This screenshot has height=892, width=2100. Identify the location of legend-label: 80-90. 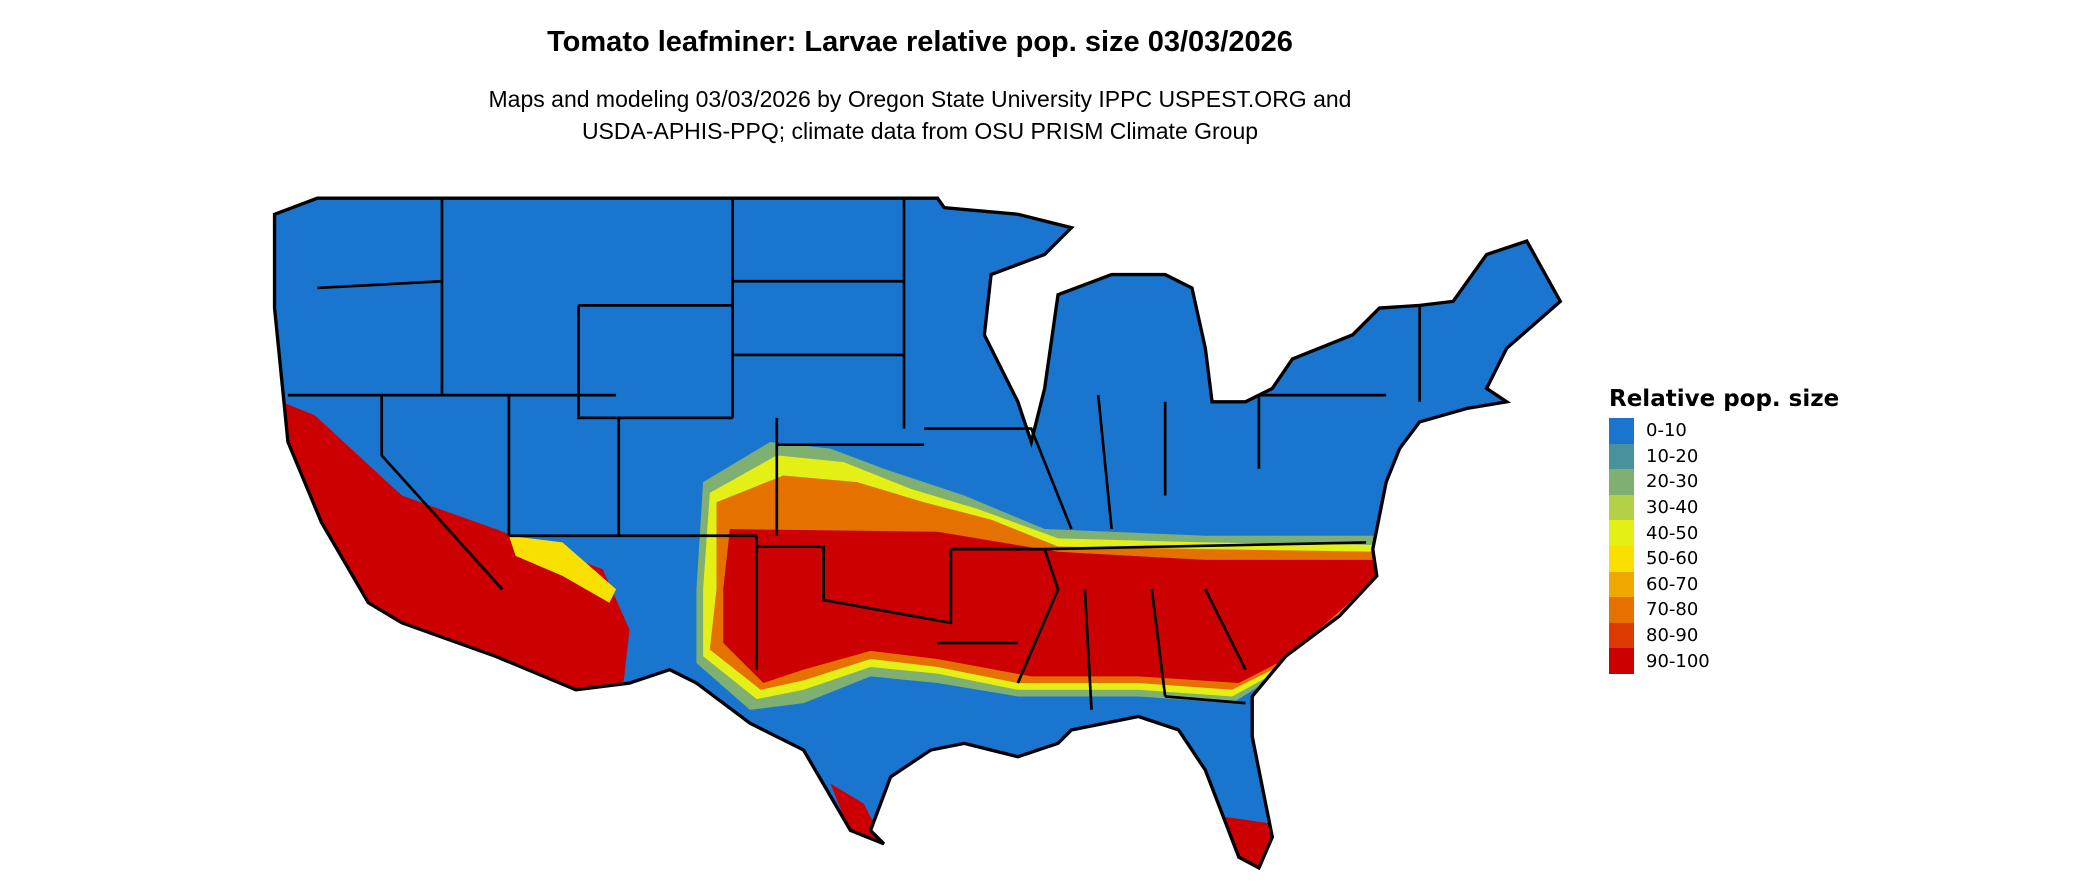
(1672, 636).